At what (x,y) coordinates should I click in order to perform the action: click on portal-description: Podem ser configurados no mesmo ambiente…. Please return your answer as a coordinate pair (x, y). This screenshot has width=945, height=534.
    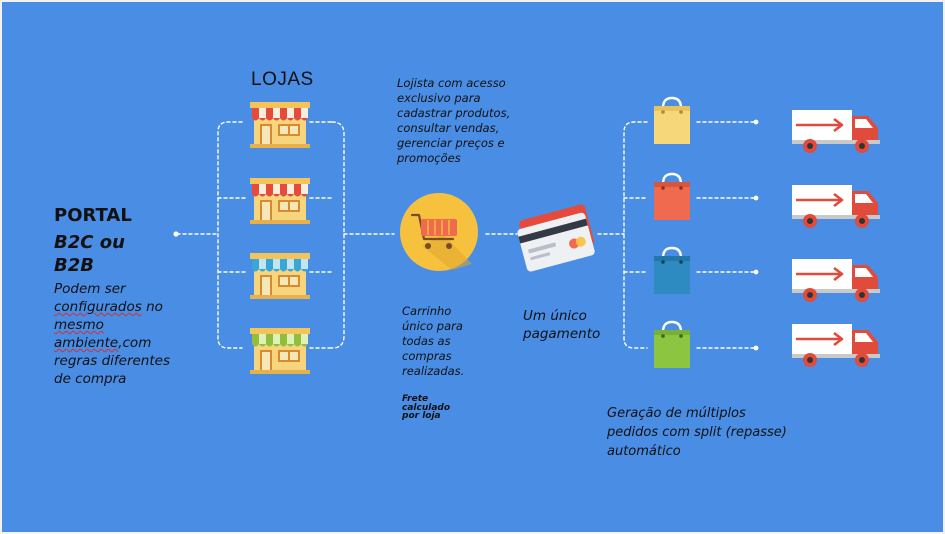
    Looking at the image, I should click on (114, 334).